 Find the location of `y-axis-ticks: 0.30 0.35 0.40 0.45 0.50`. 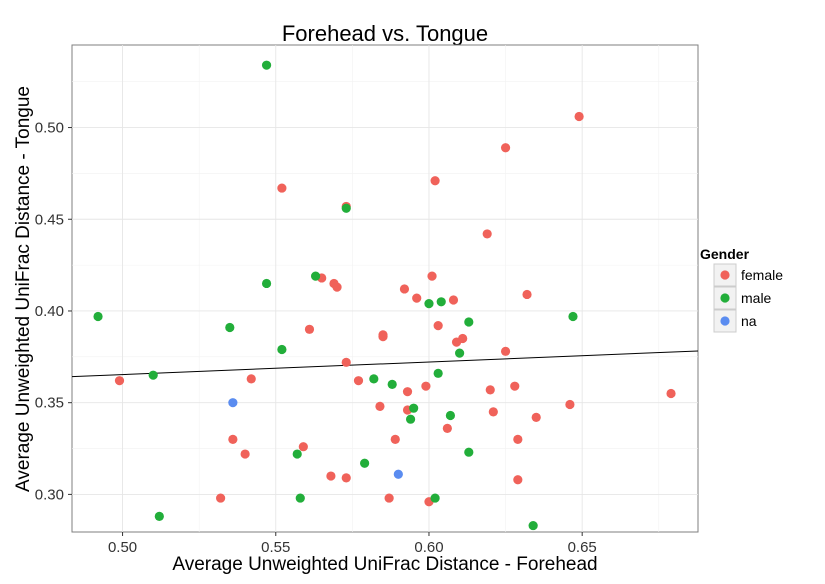

y-axis-ticks: 0.30 0.35 0.40 0.45 0.50 is located at coordinates (53, 311).